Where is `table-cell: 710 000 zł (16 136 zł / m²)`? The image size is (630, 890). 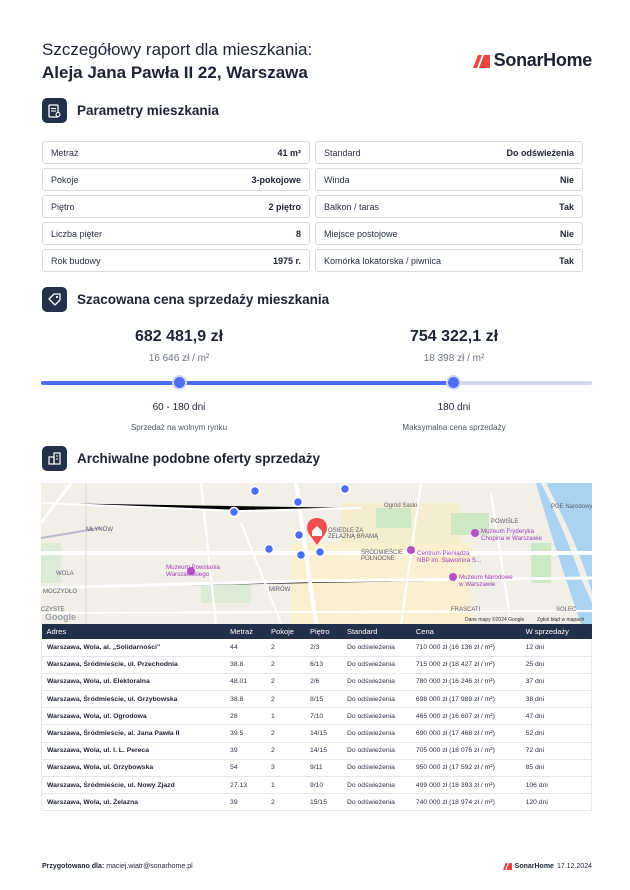 table-cell: 710 000 zł (16 136 zł / m²) is located at coordinates (465, 648).